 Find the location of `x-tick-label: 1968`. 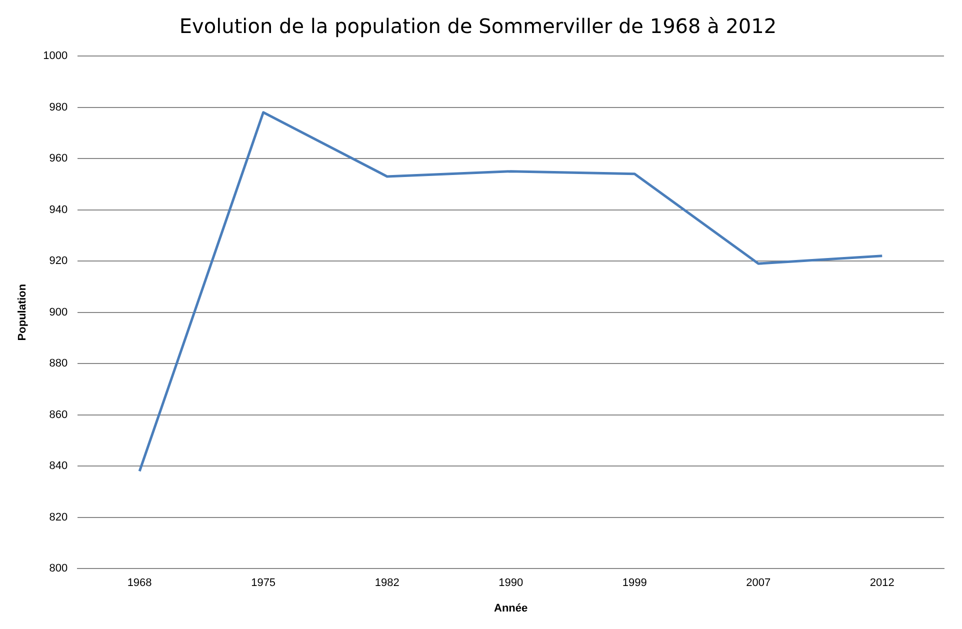

x-tick-label: 1968 is located at coordinates (139, 583).